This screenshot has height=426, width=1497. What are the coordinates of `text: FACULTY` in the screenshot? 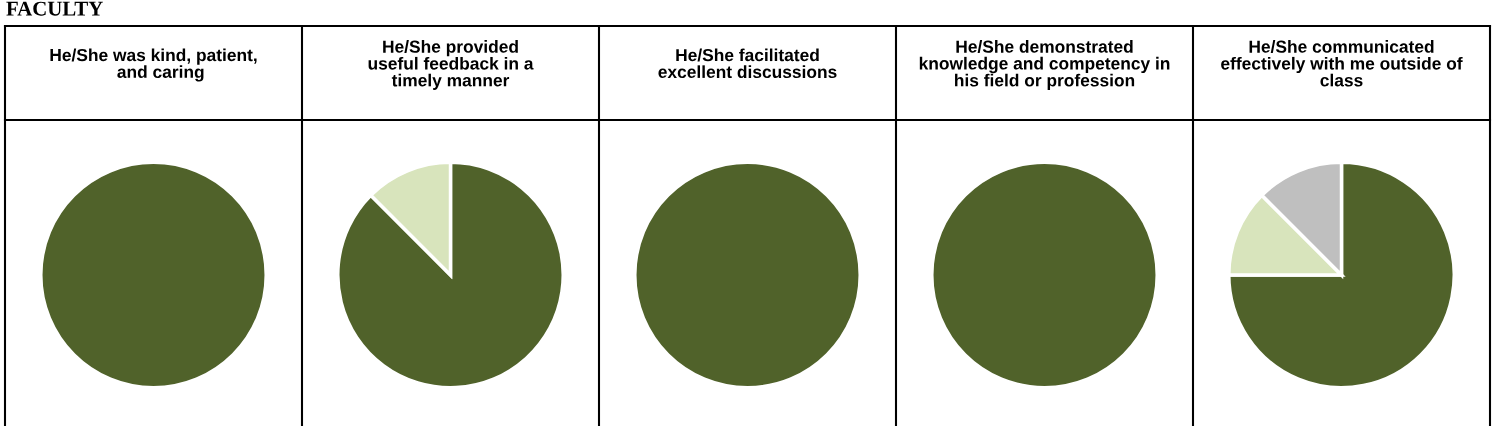 It's located at (54, 8).